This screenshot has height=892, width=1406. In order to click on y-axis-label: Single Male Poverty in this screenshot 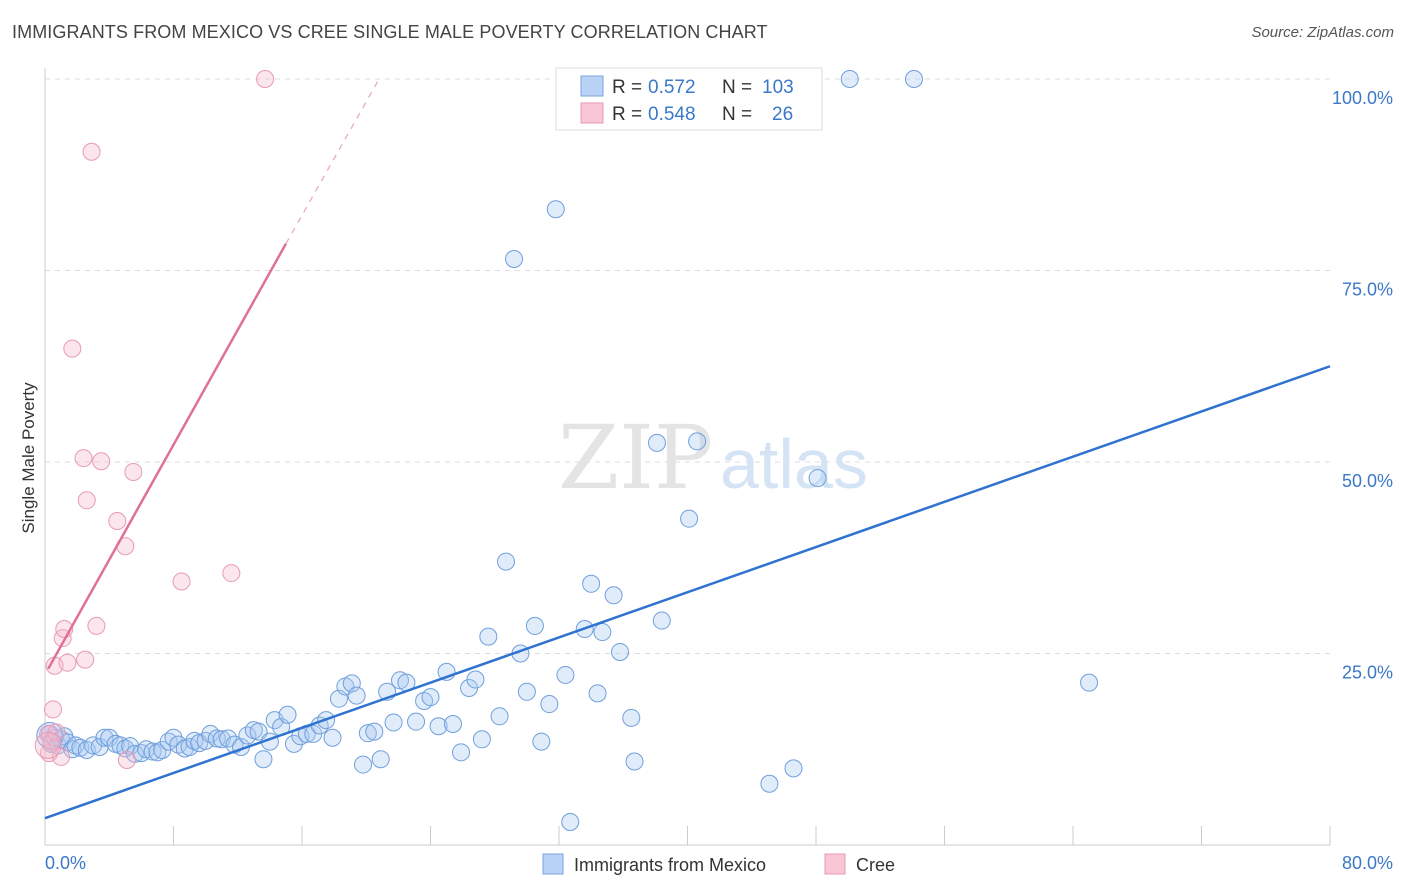, I will do `click(28, 458)`.